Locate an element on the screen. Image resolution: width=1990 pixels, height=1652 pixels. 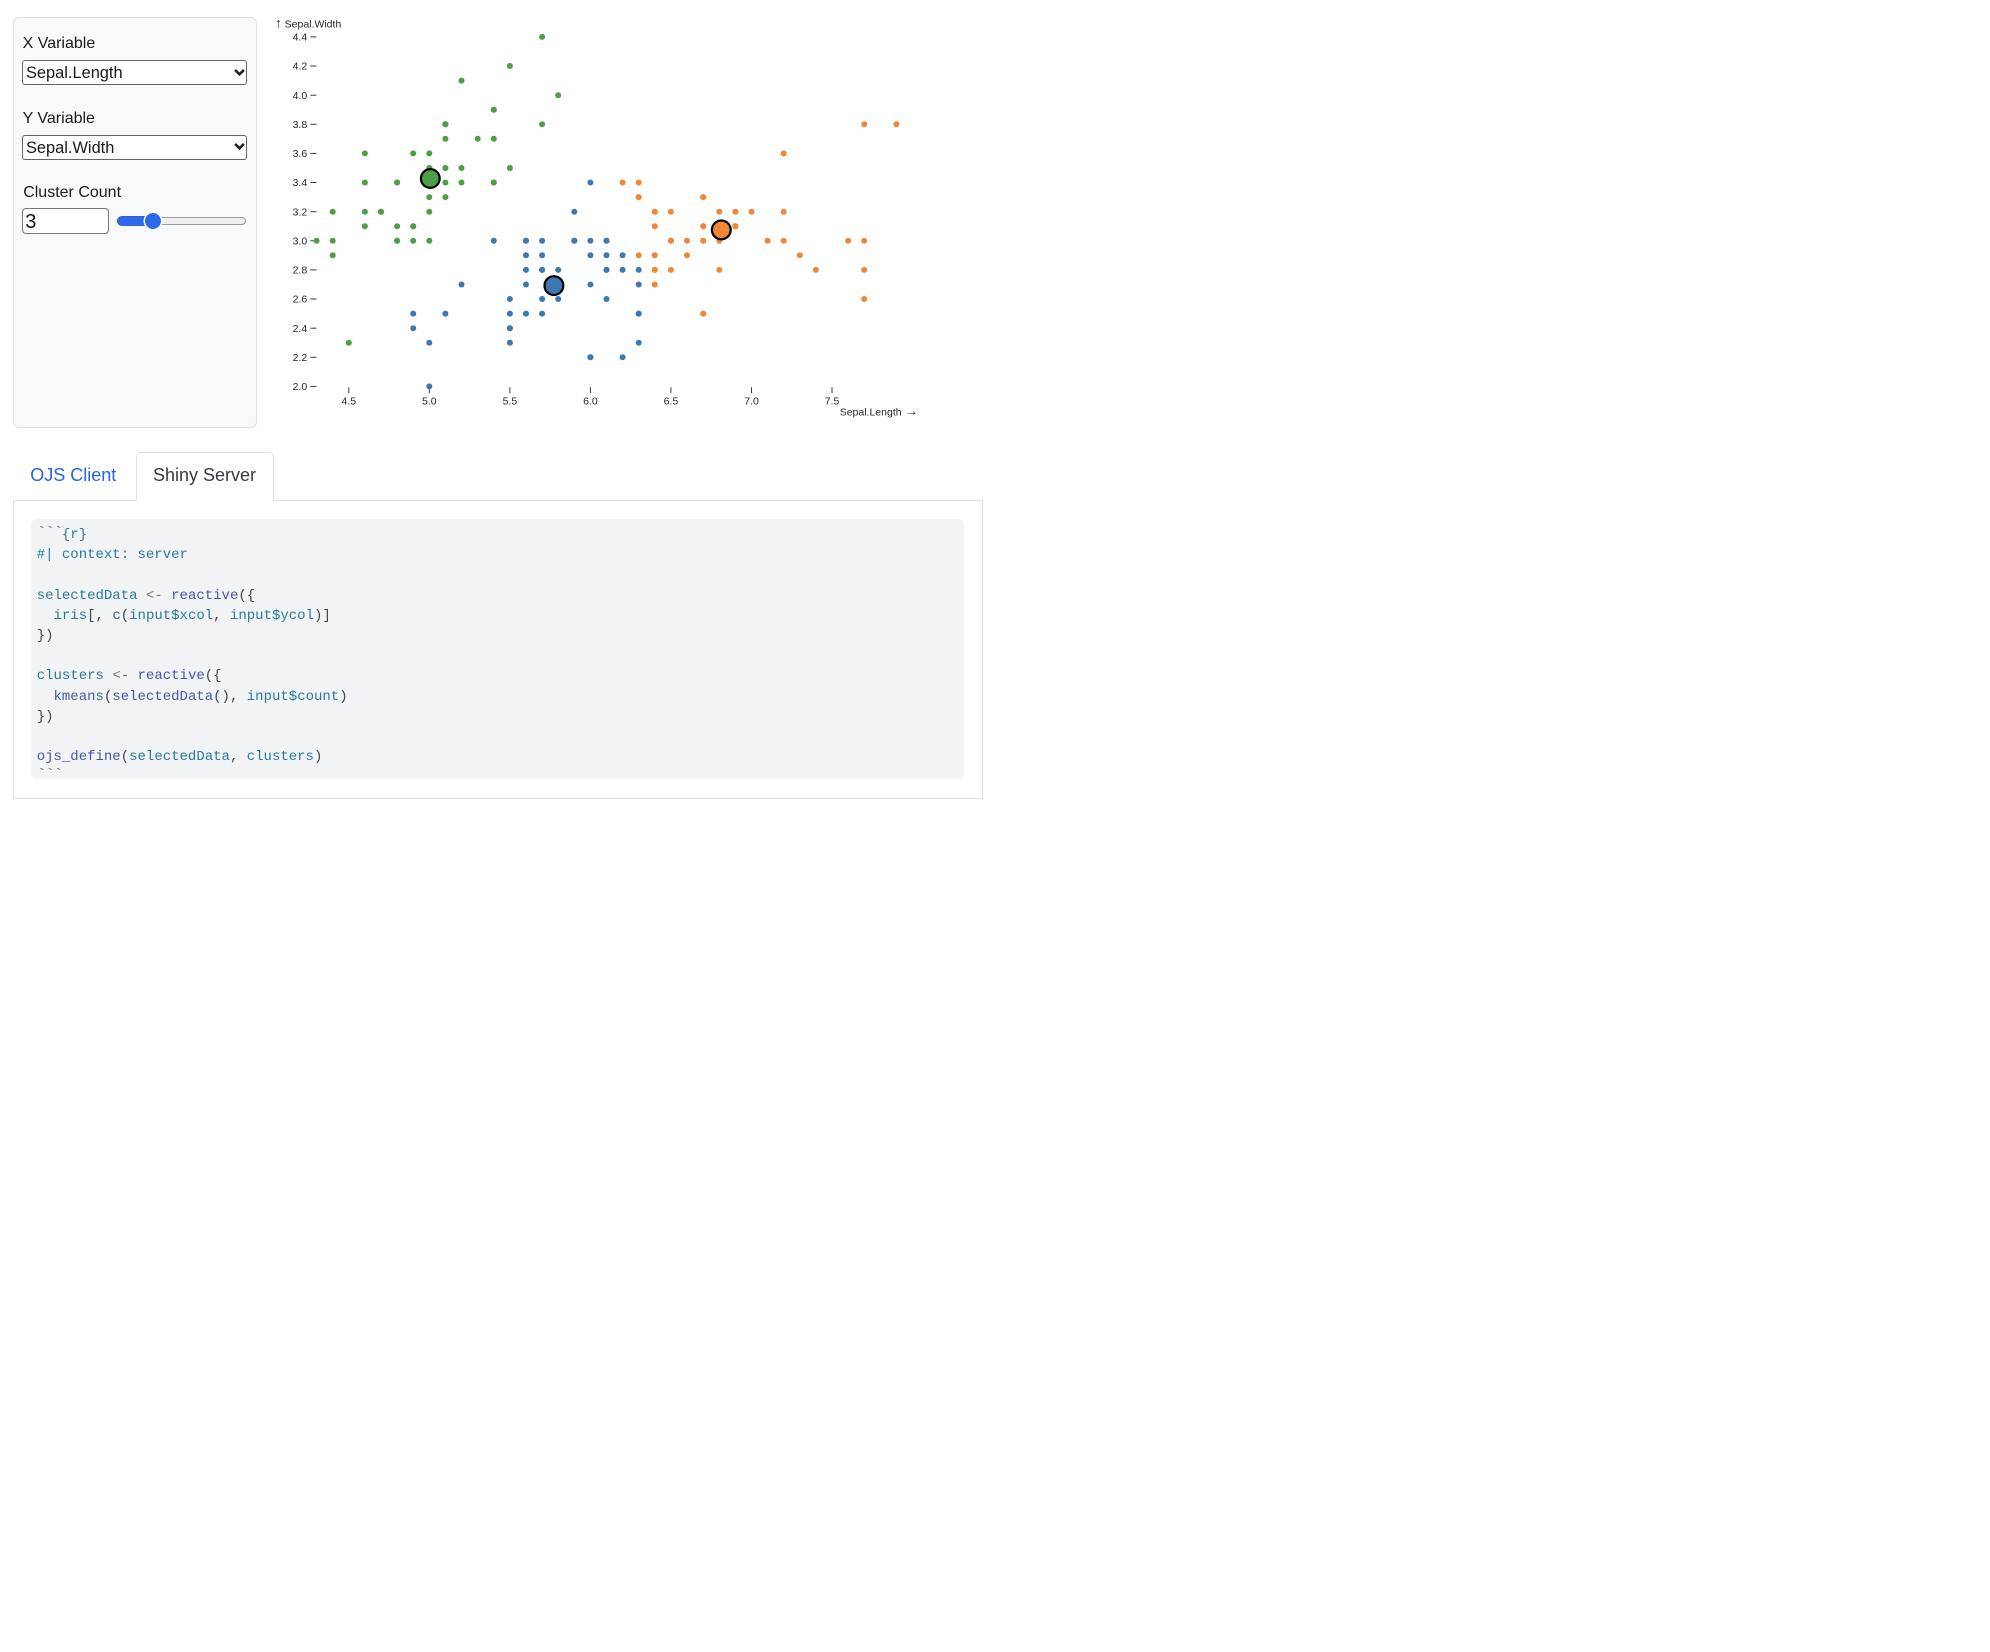
svg-text: 6.0 is located at coordinates (590, 402).